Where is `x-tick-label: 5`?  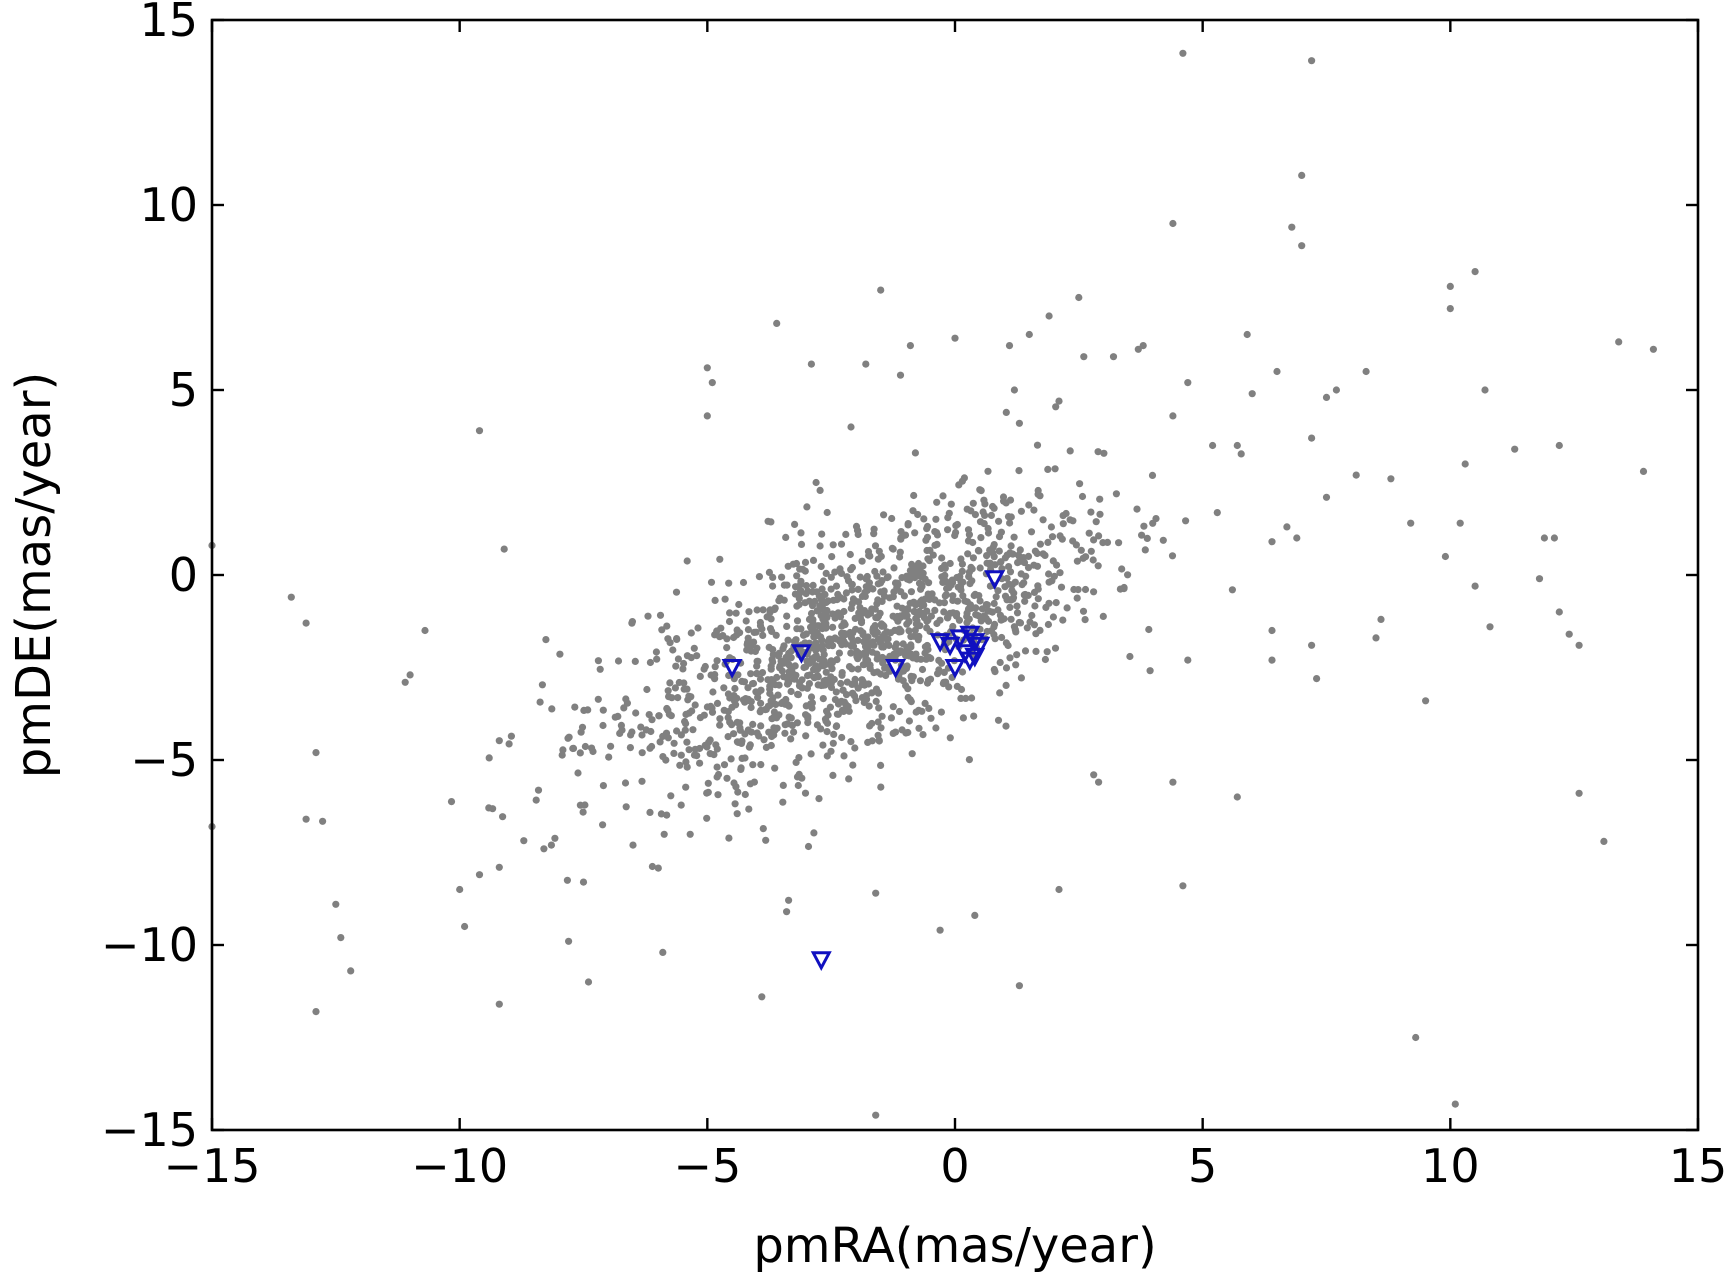
x-tick-label: 5 is located at coordinates (1202, 1166).